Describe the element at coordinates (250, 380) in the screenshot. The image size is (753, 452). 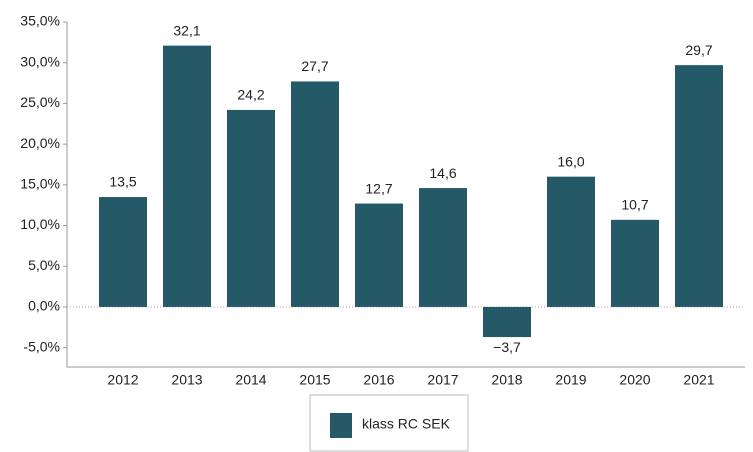
I see `x-tick-label: 2014` at that location.